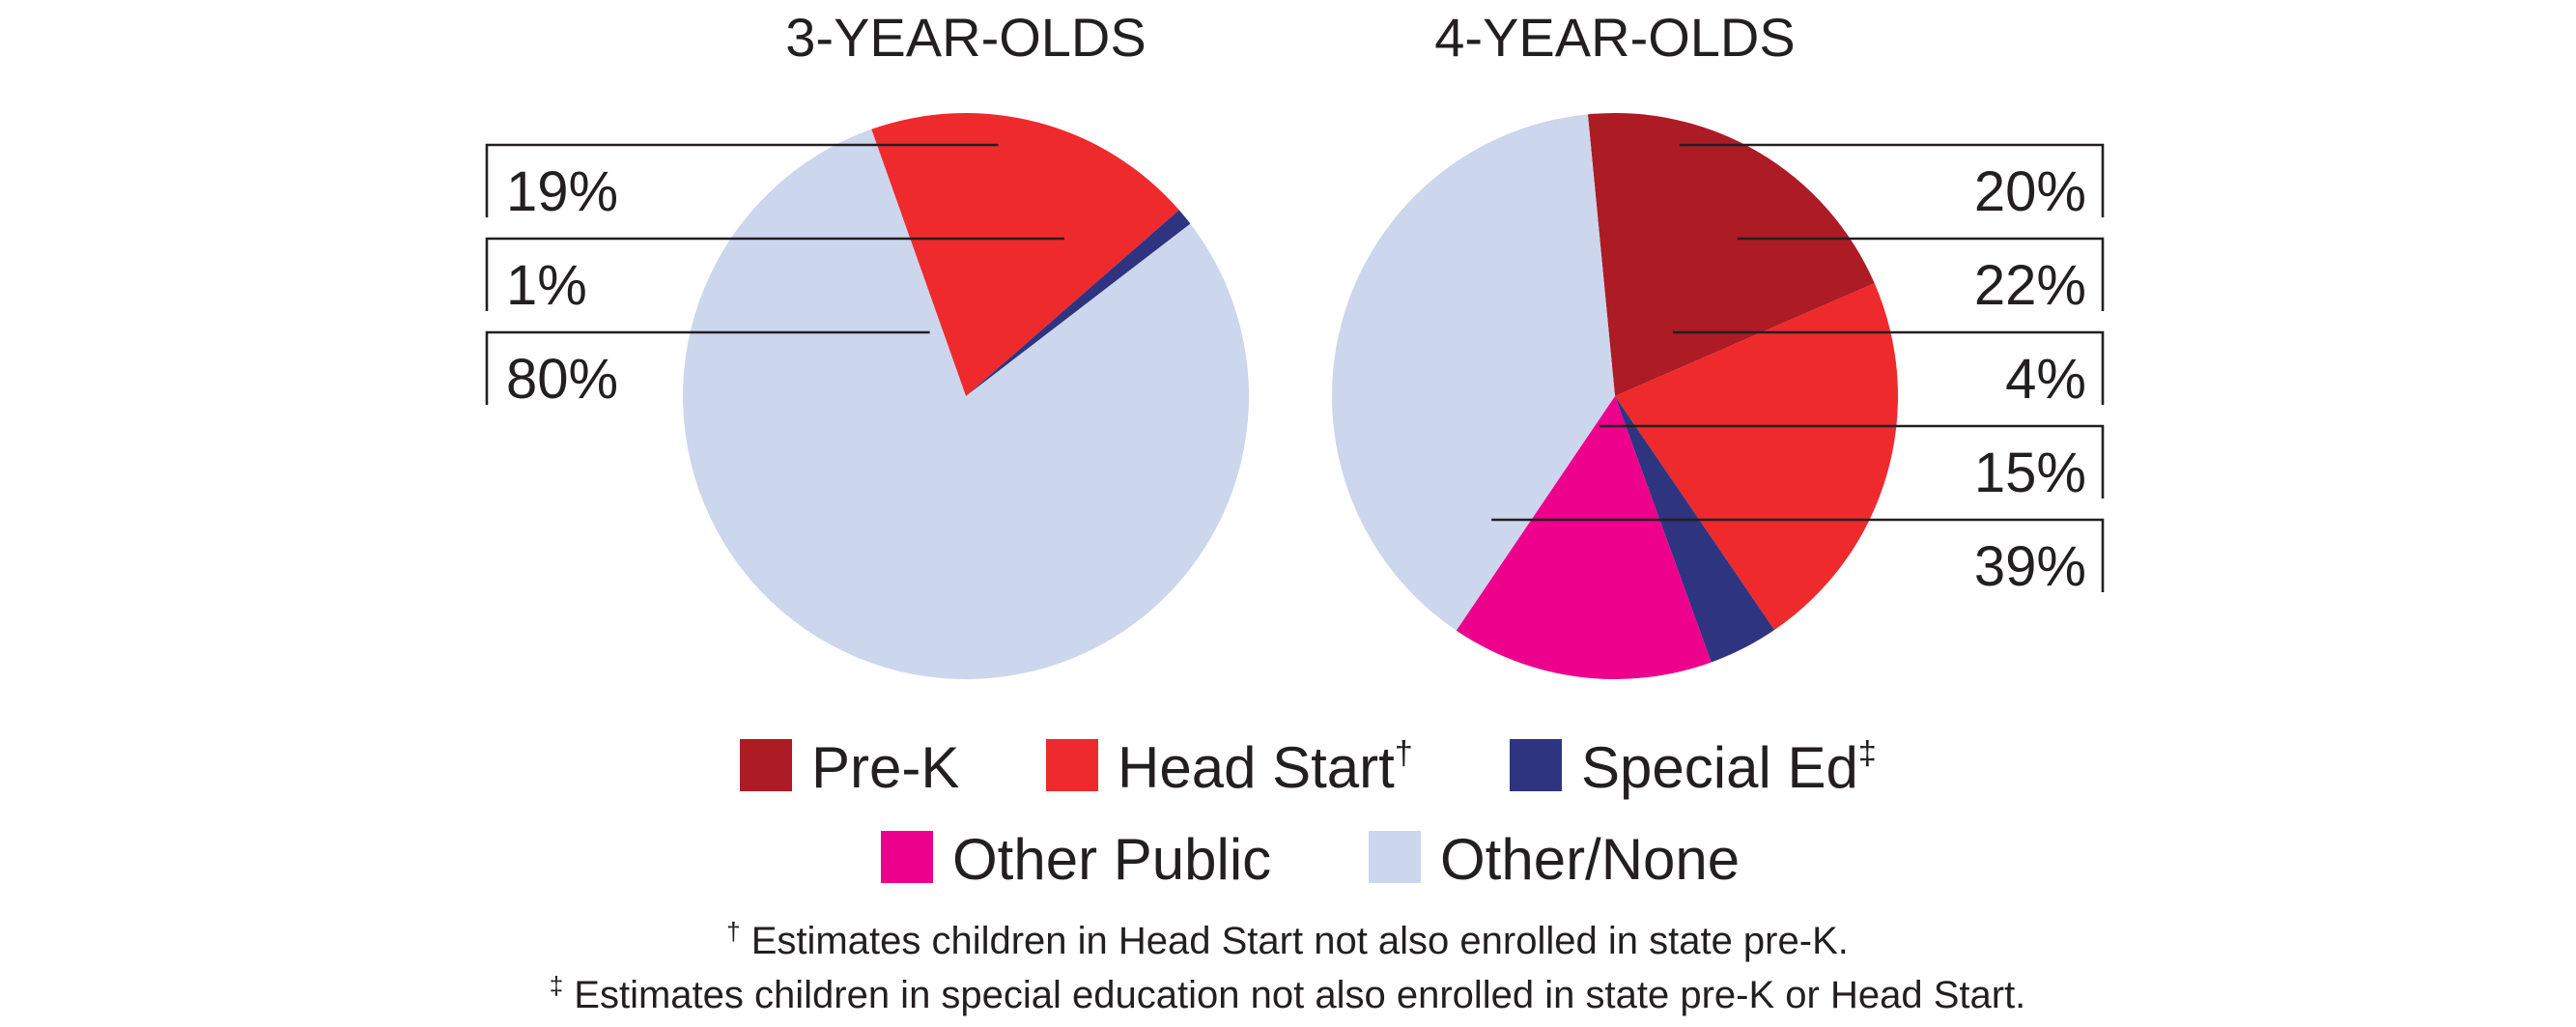  I want to click on legend-label: Other Public, so click(1111, 859).